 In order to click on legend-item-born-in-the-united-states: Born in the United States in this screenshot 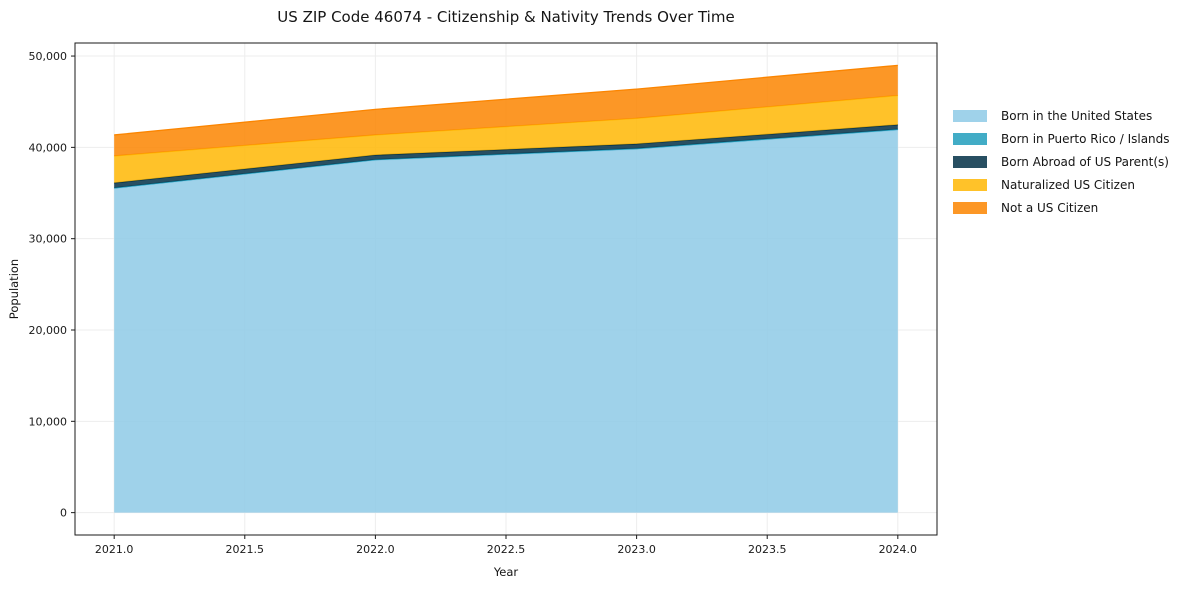, I will do `click(1061, 115)`.